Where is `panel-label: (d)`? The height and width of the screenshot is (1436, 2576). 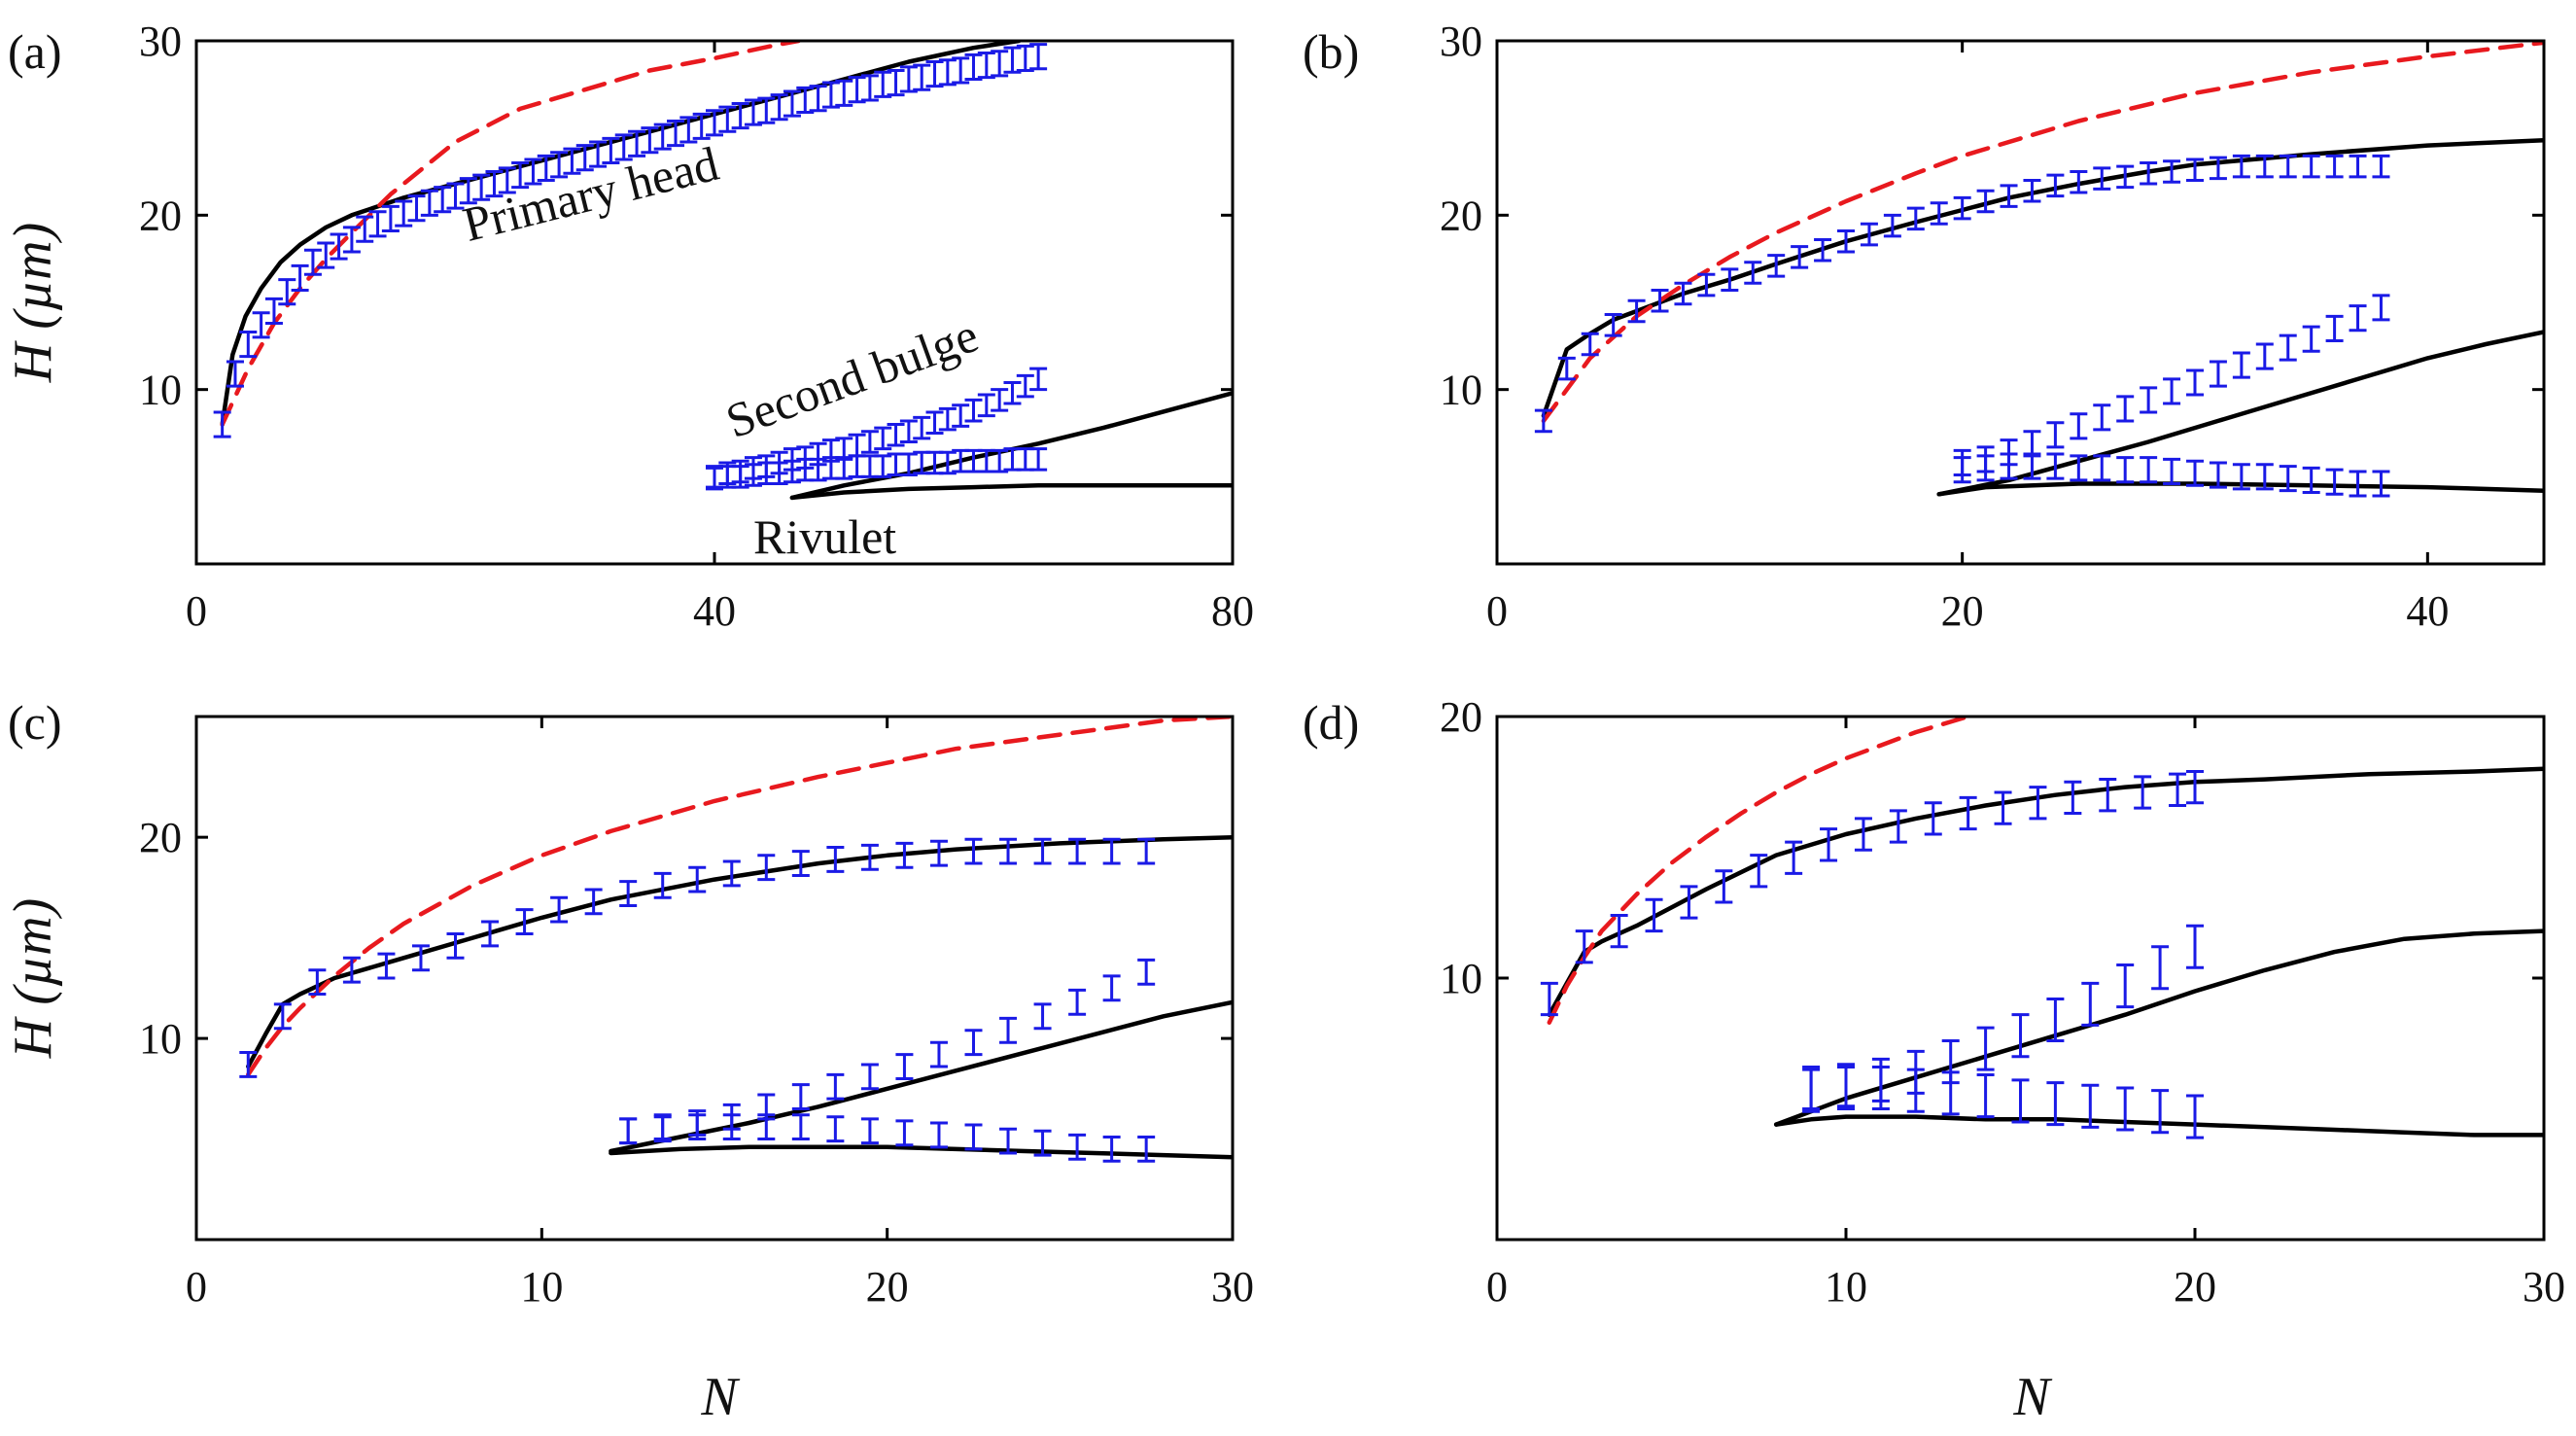 panel-label: (d) is located at coordinates (1331, 722).